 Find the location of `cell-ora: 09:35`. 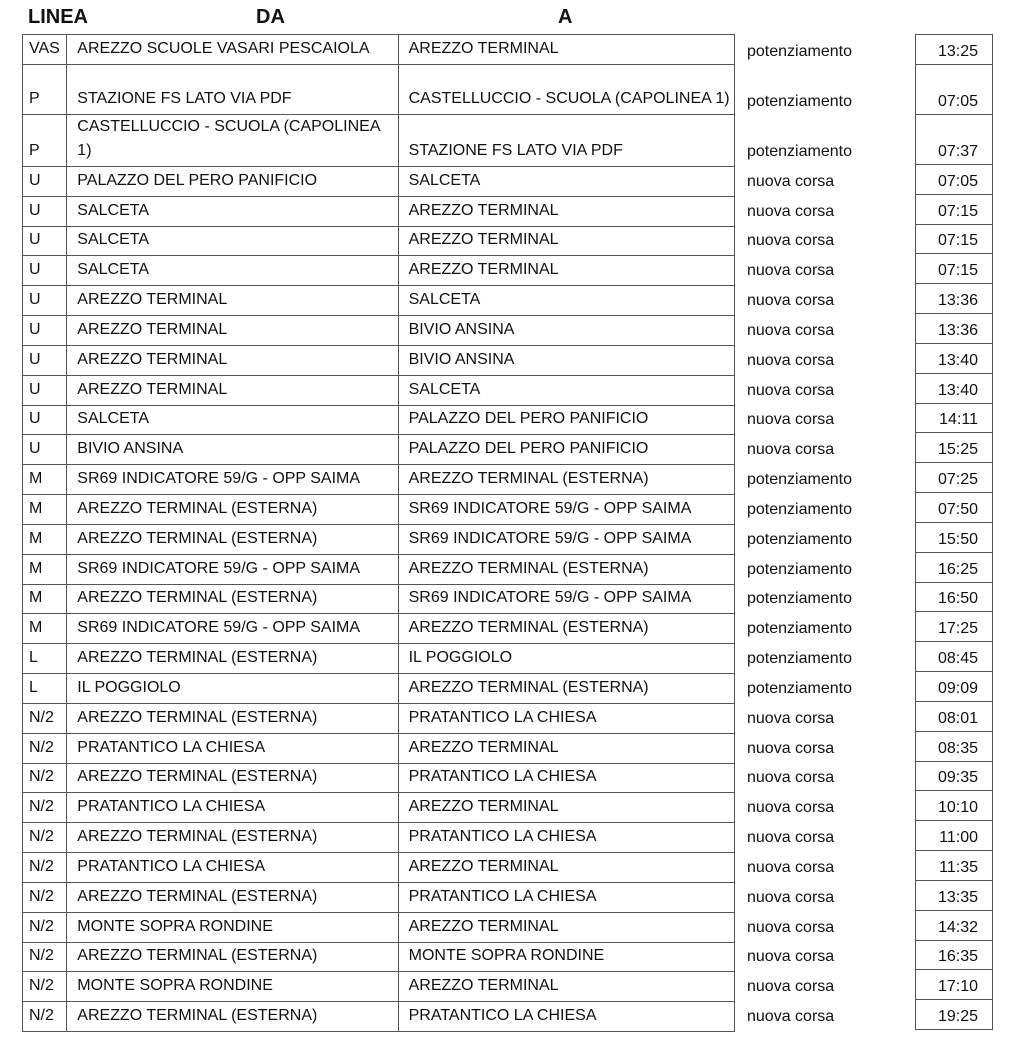

cell-ora: 09:35 is located at coordinates (954, 777).